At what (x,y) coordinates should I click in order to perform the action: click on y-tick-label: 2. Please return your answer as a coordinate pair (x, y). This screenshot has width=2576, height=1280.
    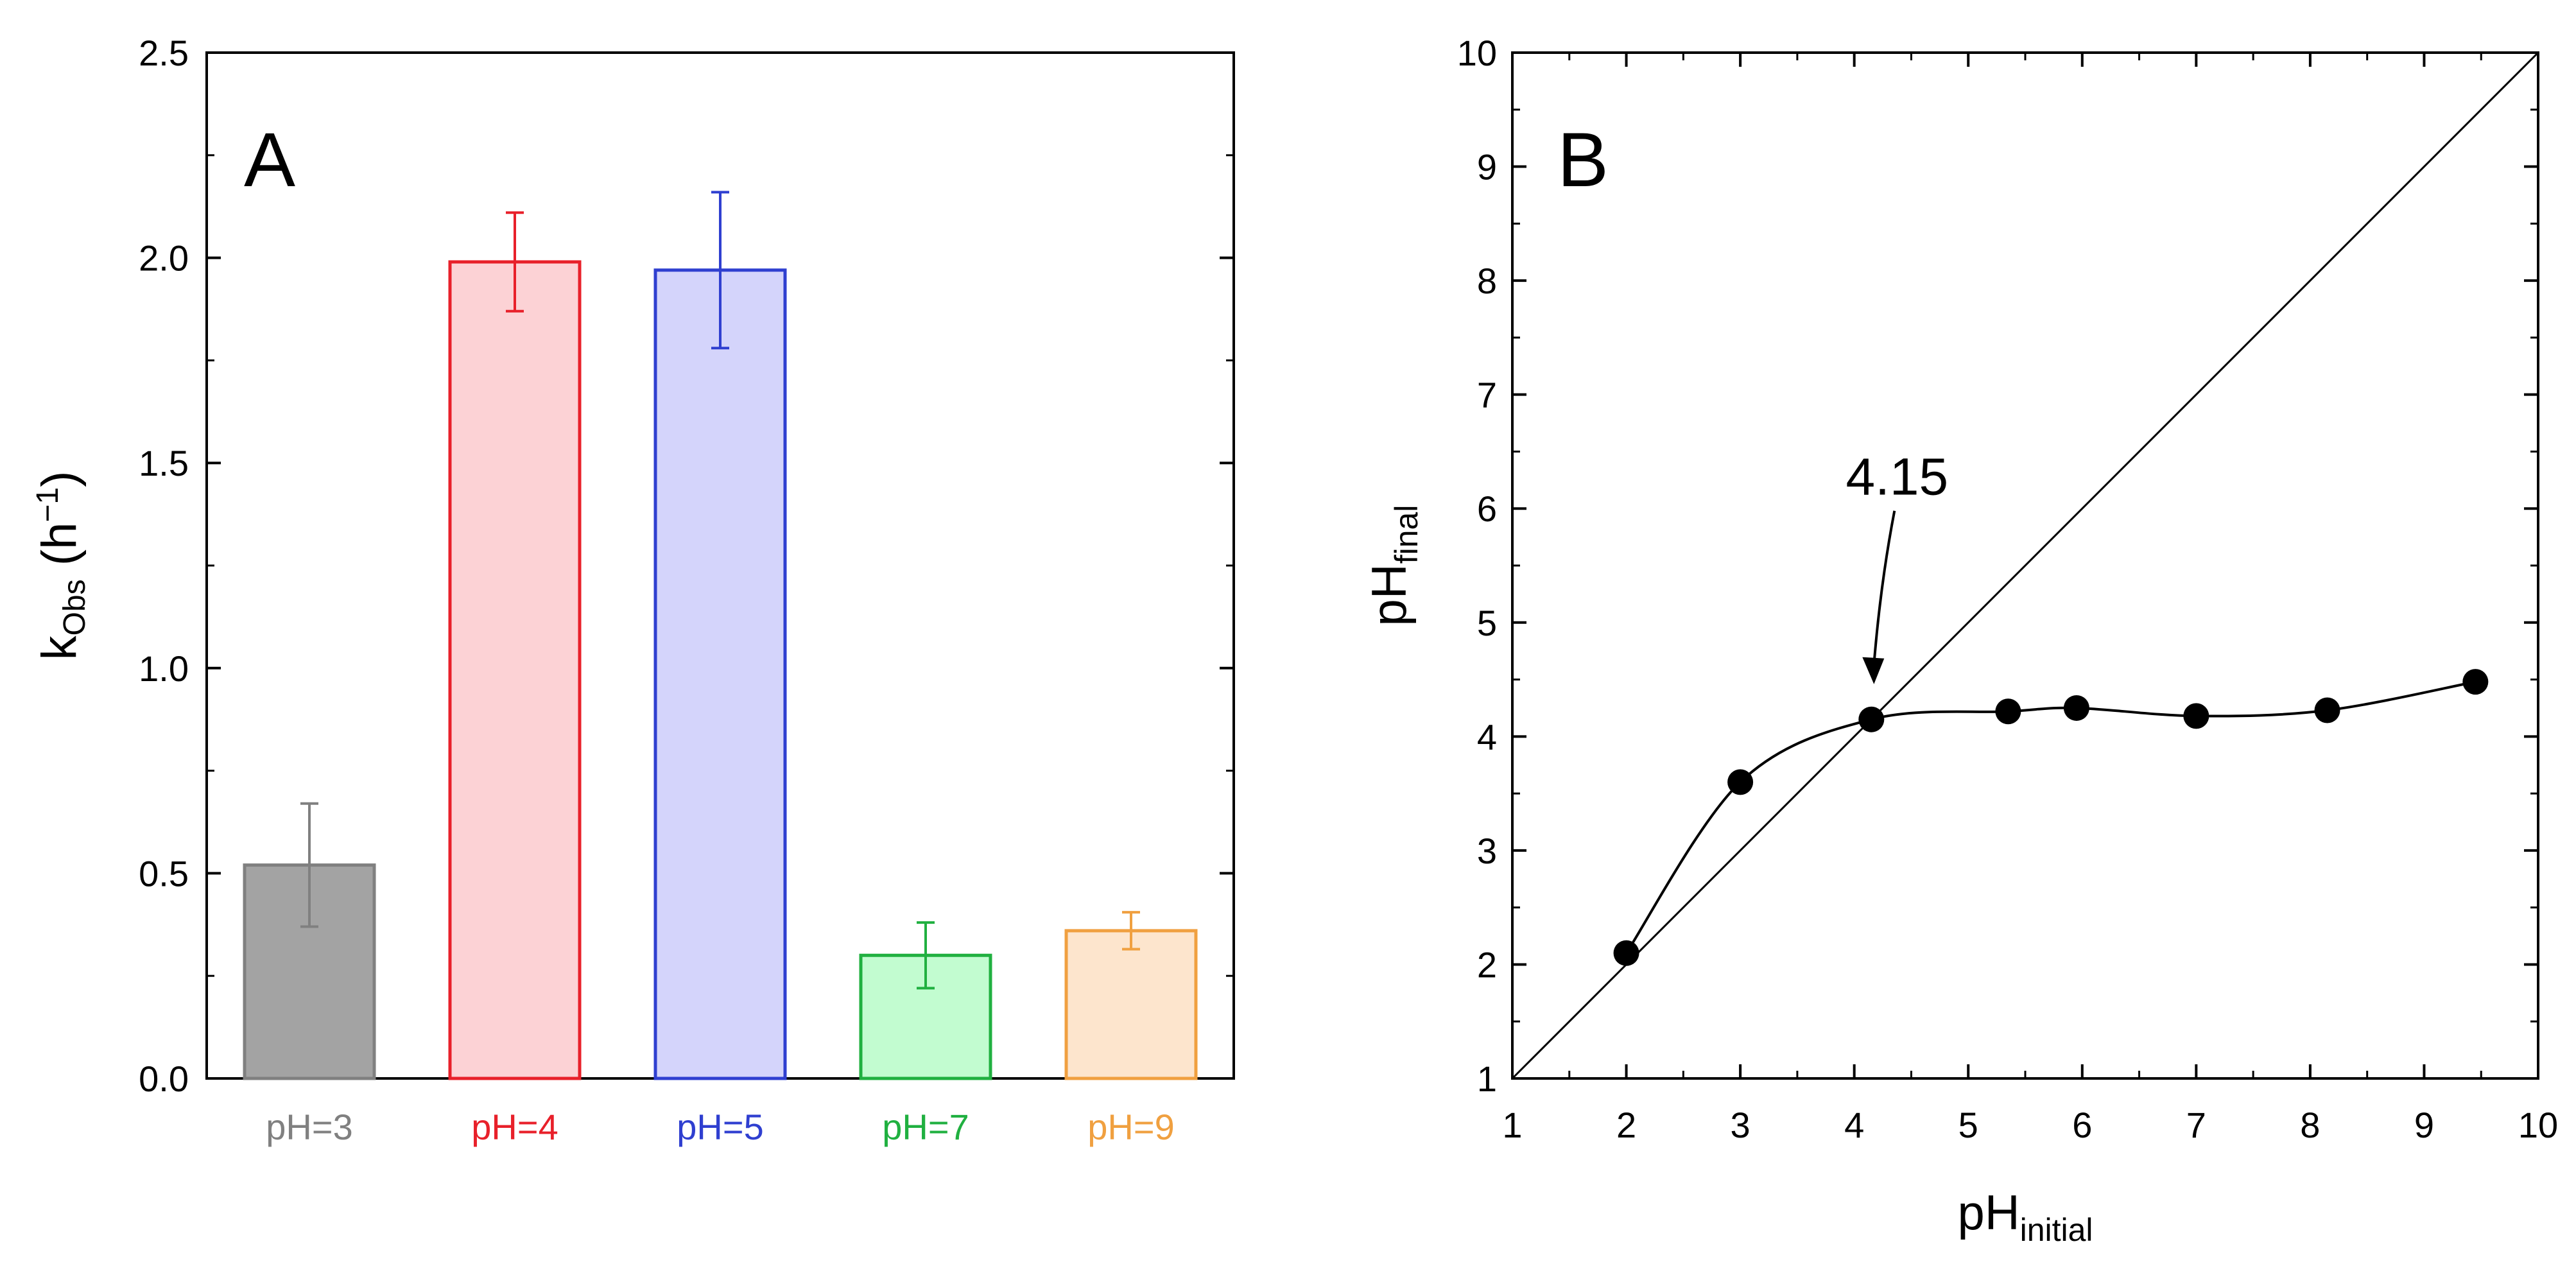
    Looking at the image, I should click on (1487, 964).